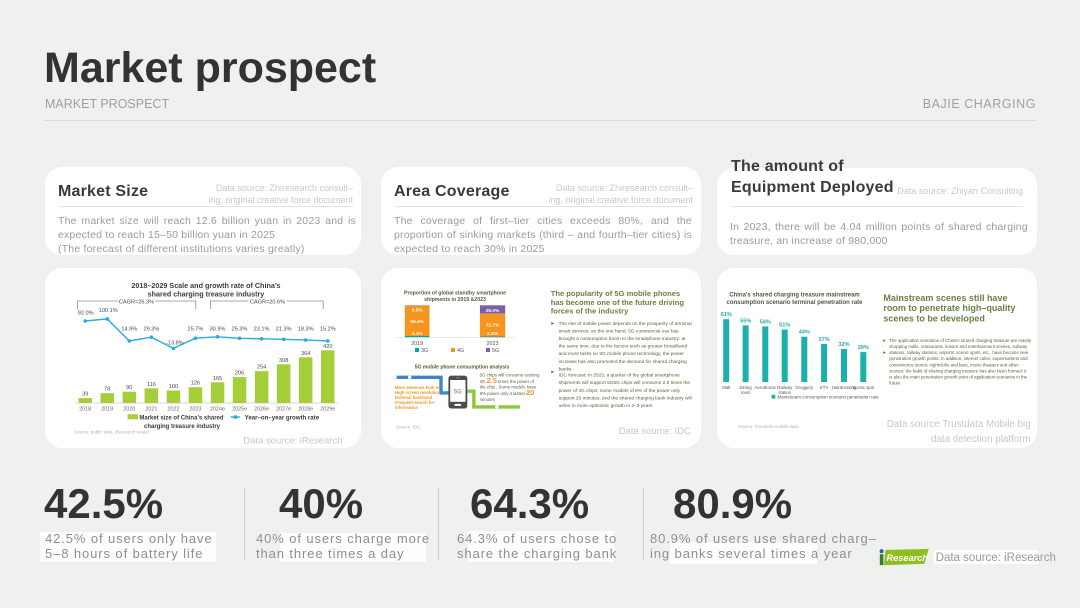 This screenshot has height=608, width=1080. Describe the element at coordinates (455, 294) in the screenshot. I see `svg-text:Proportion of global standby s: Proportion of global standby smartphone` at that location.